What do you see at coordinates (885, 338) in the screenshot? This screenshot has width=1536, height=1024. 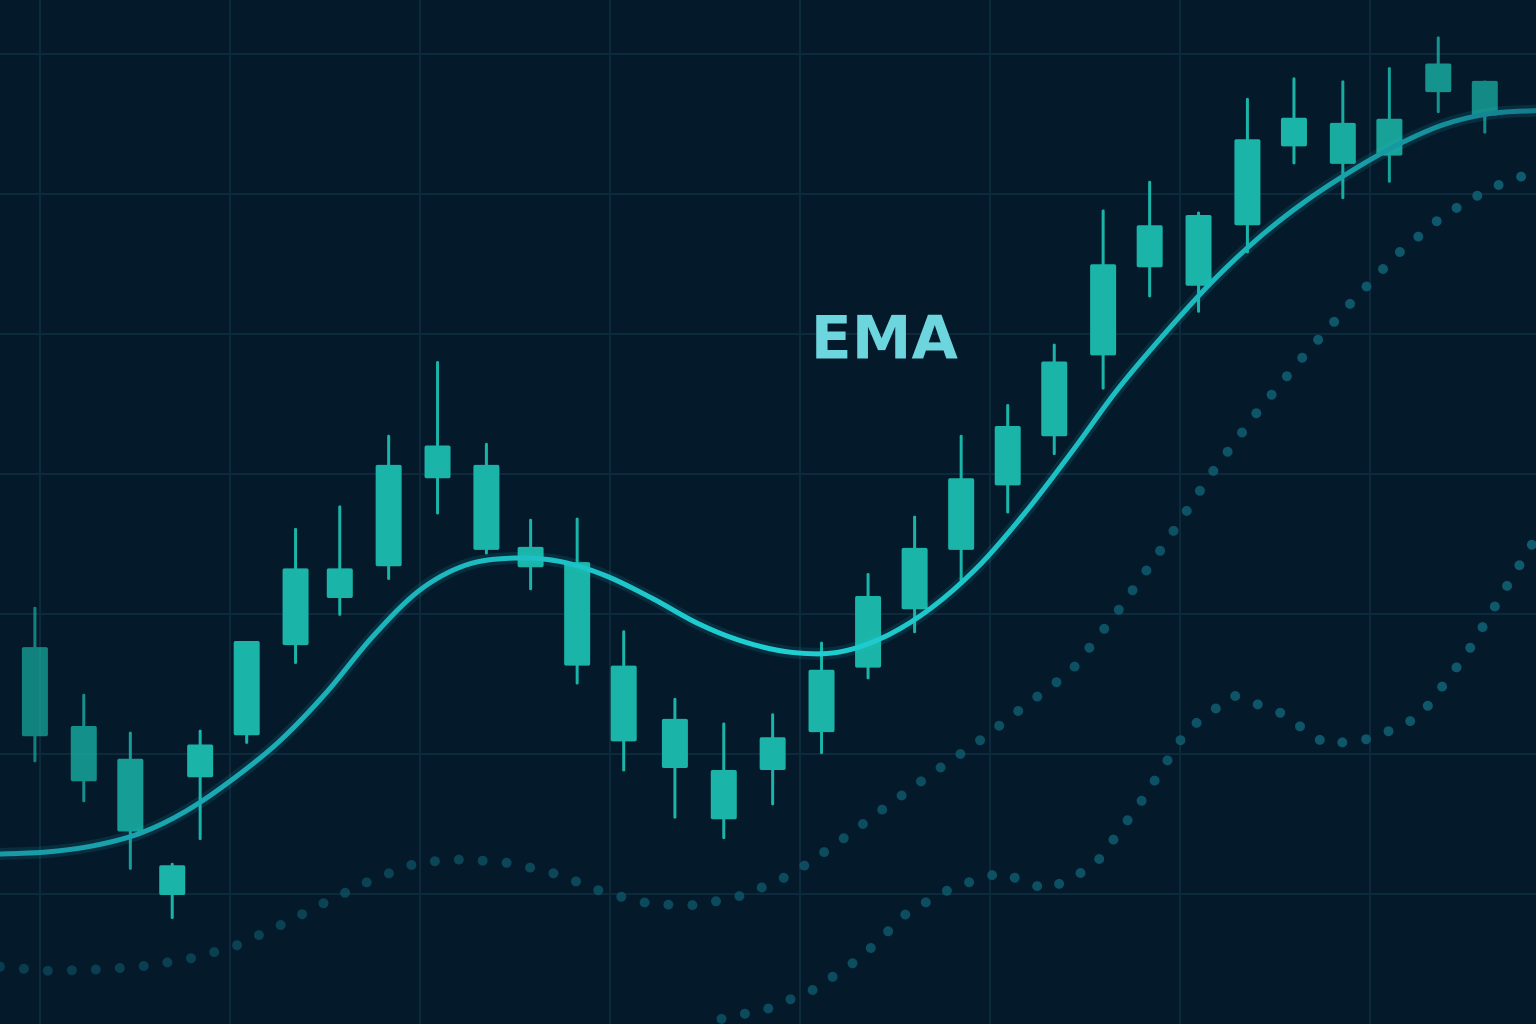 I see `annotation-layer: EMA` at bounding box center [885, 338].